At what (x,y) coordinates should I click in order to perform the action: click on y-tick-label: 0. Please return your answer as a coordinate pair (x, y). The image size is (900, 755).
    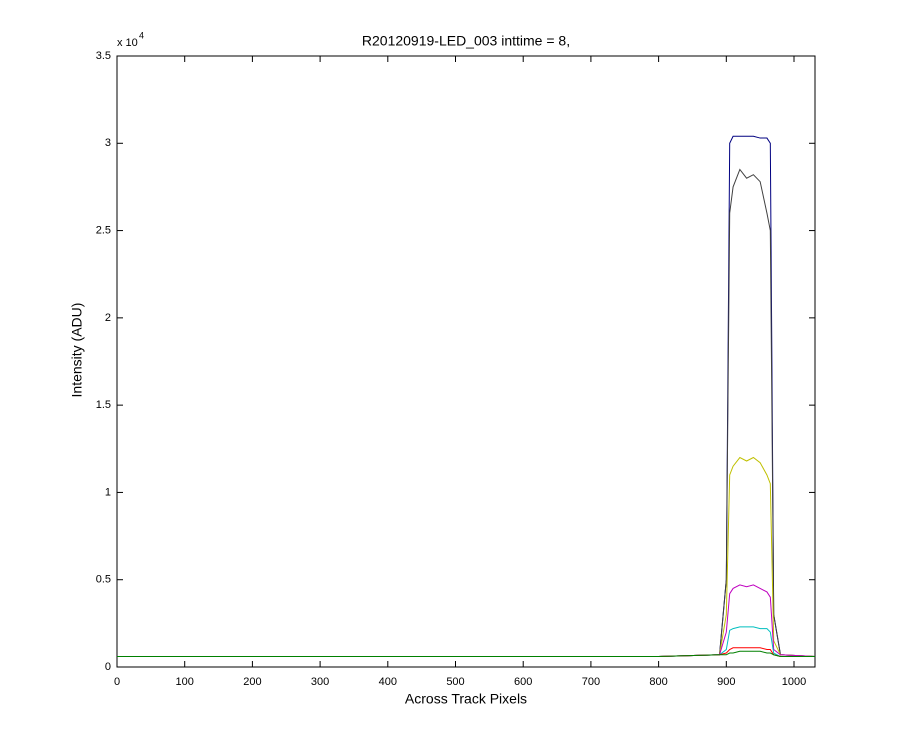
    Looking at the image, I should click on (108, 667).